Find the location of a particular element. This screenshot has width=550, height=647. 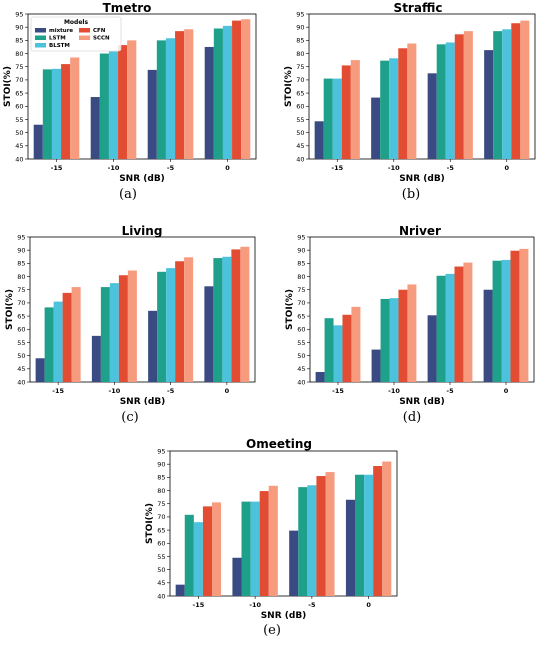

bar-mixture--15 is located at coordinates (40, 370).